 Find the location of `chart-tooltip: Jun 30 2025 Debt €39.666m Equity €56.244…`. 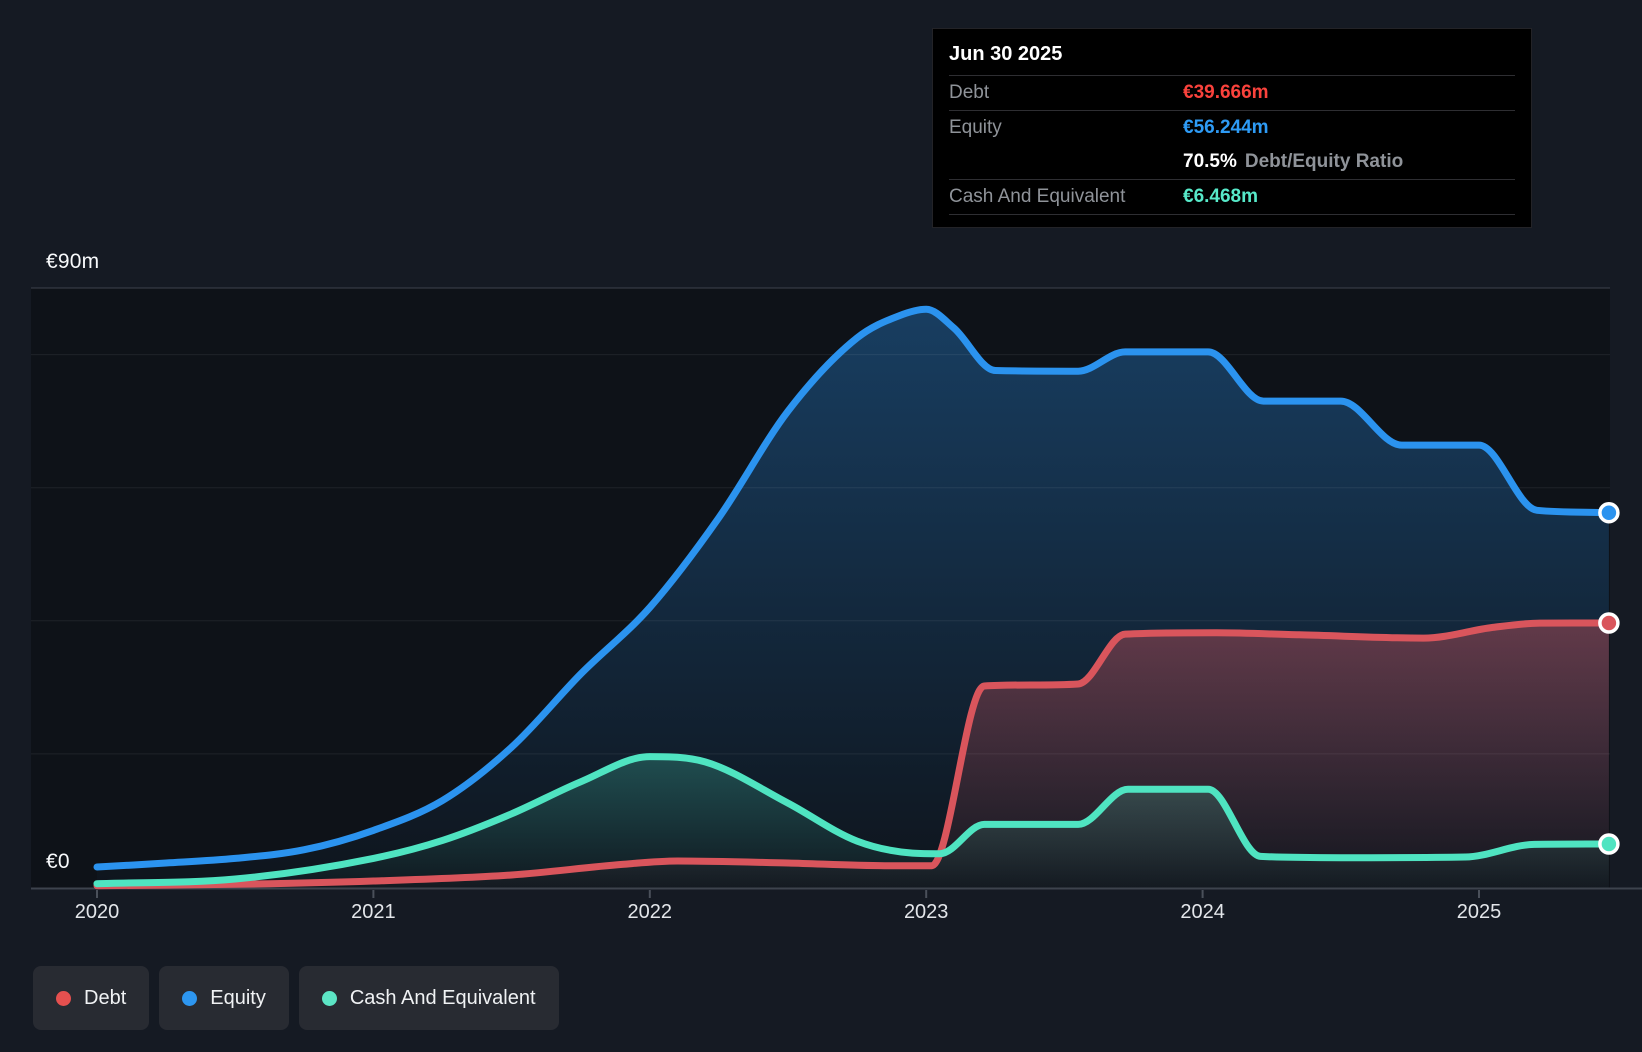

chart-tooltip: Jun 30 2025 Debt €39.666m Equity €56.244… is located at coordinates (1232, 128).